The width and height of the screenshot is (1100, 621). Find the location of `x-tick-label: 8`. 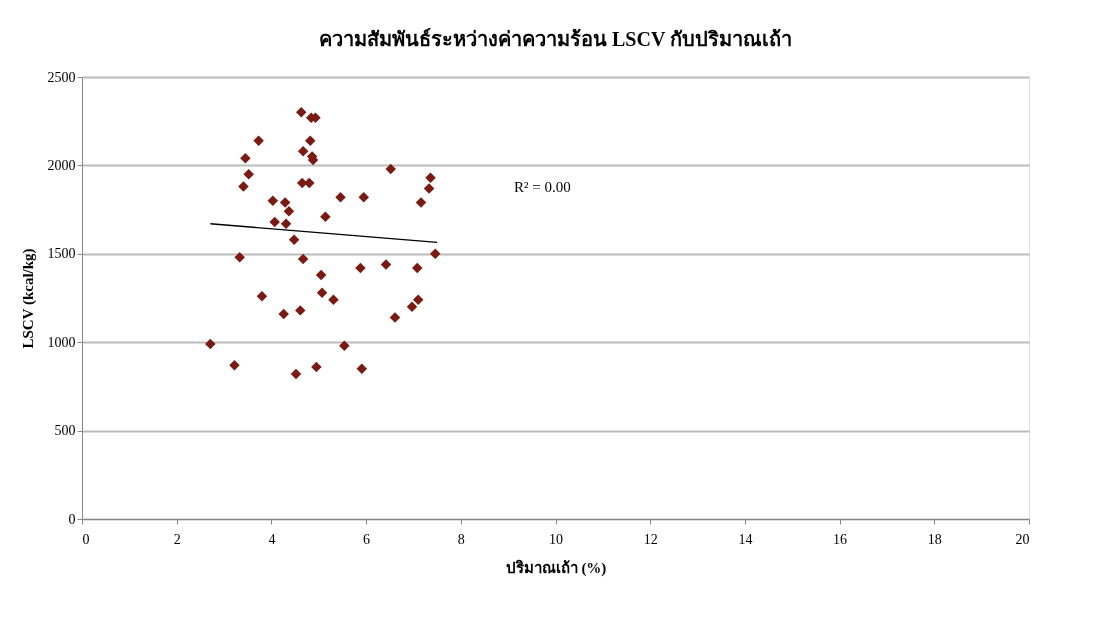

x-tick-label: 8 is located at coordinates (461, 539).